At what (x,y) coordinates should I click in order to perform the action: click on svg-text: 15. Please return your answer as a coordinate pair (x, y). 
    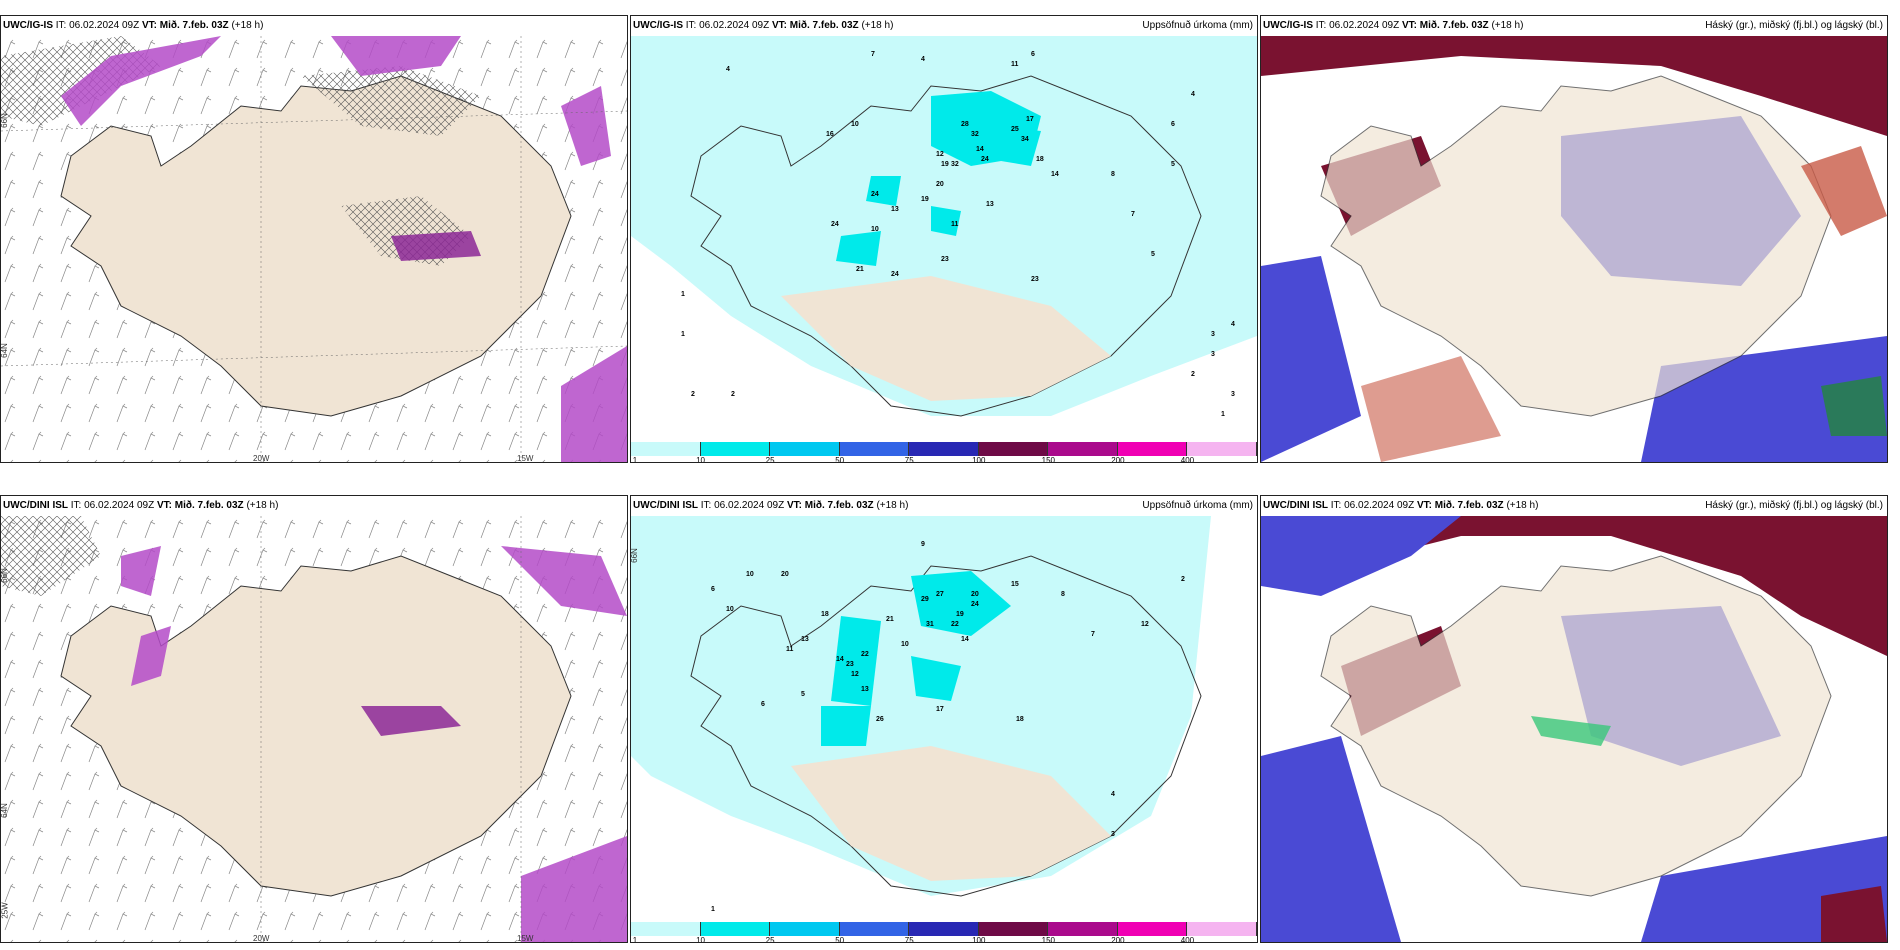
    Looking at the image, I should click on (1015, 584).